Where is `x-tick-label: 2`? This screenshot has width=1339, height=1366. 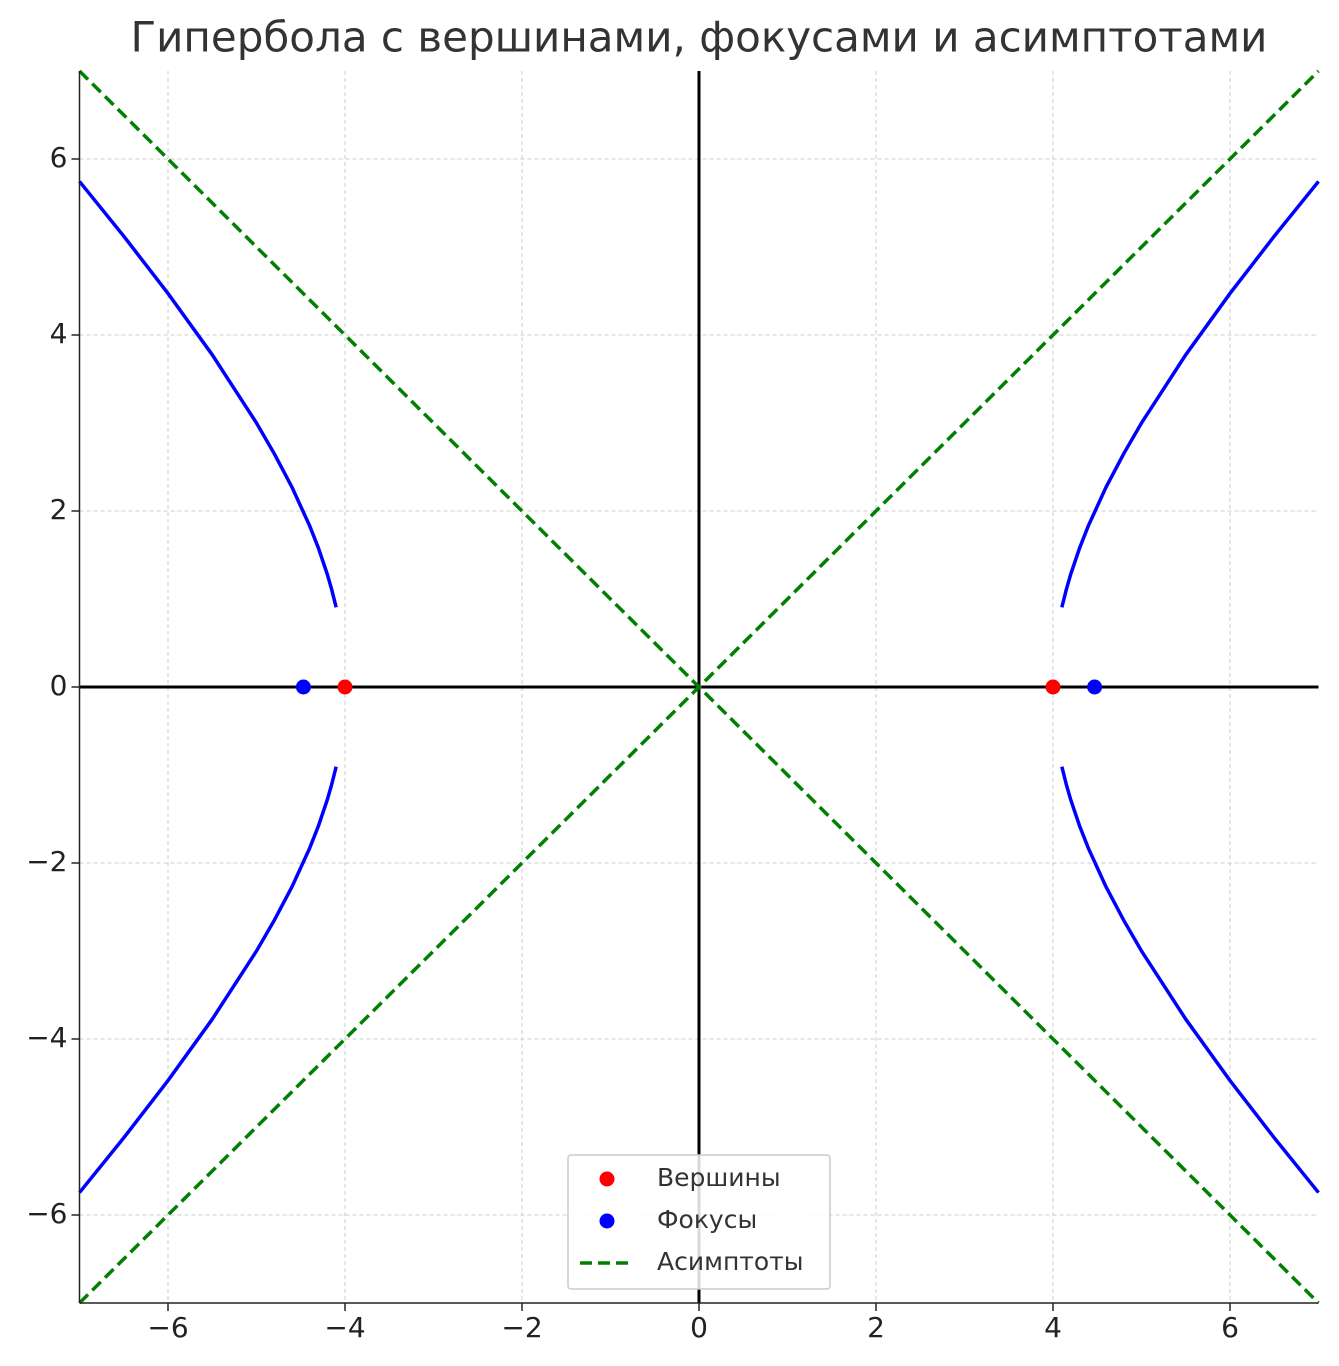
x-tick-label: 2 is located at coordinates (876, 1327).